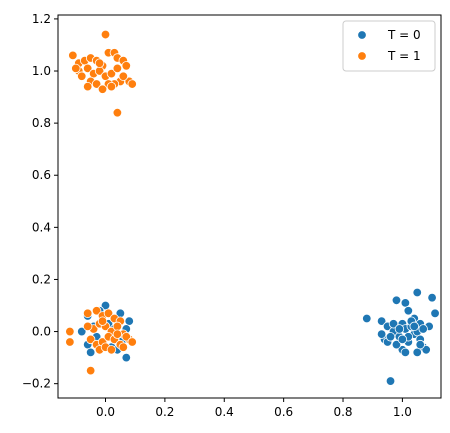  What do you see at coordinates (36, 384) in the screenshot?
I see `y-tick-label: −0.2` at bounding box center [36, 384].